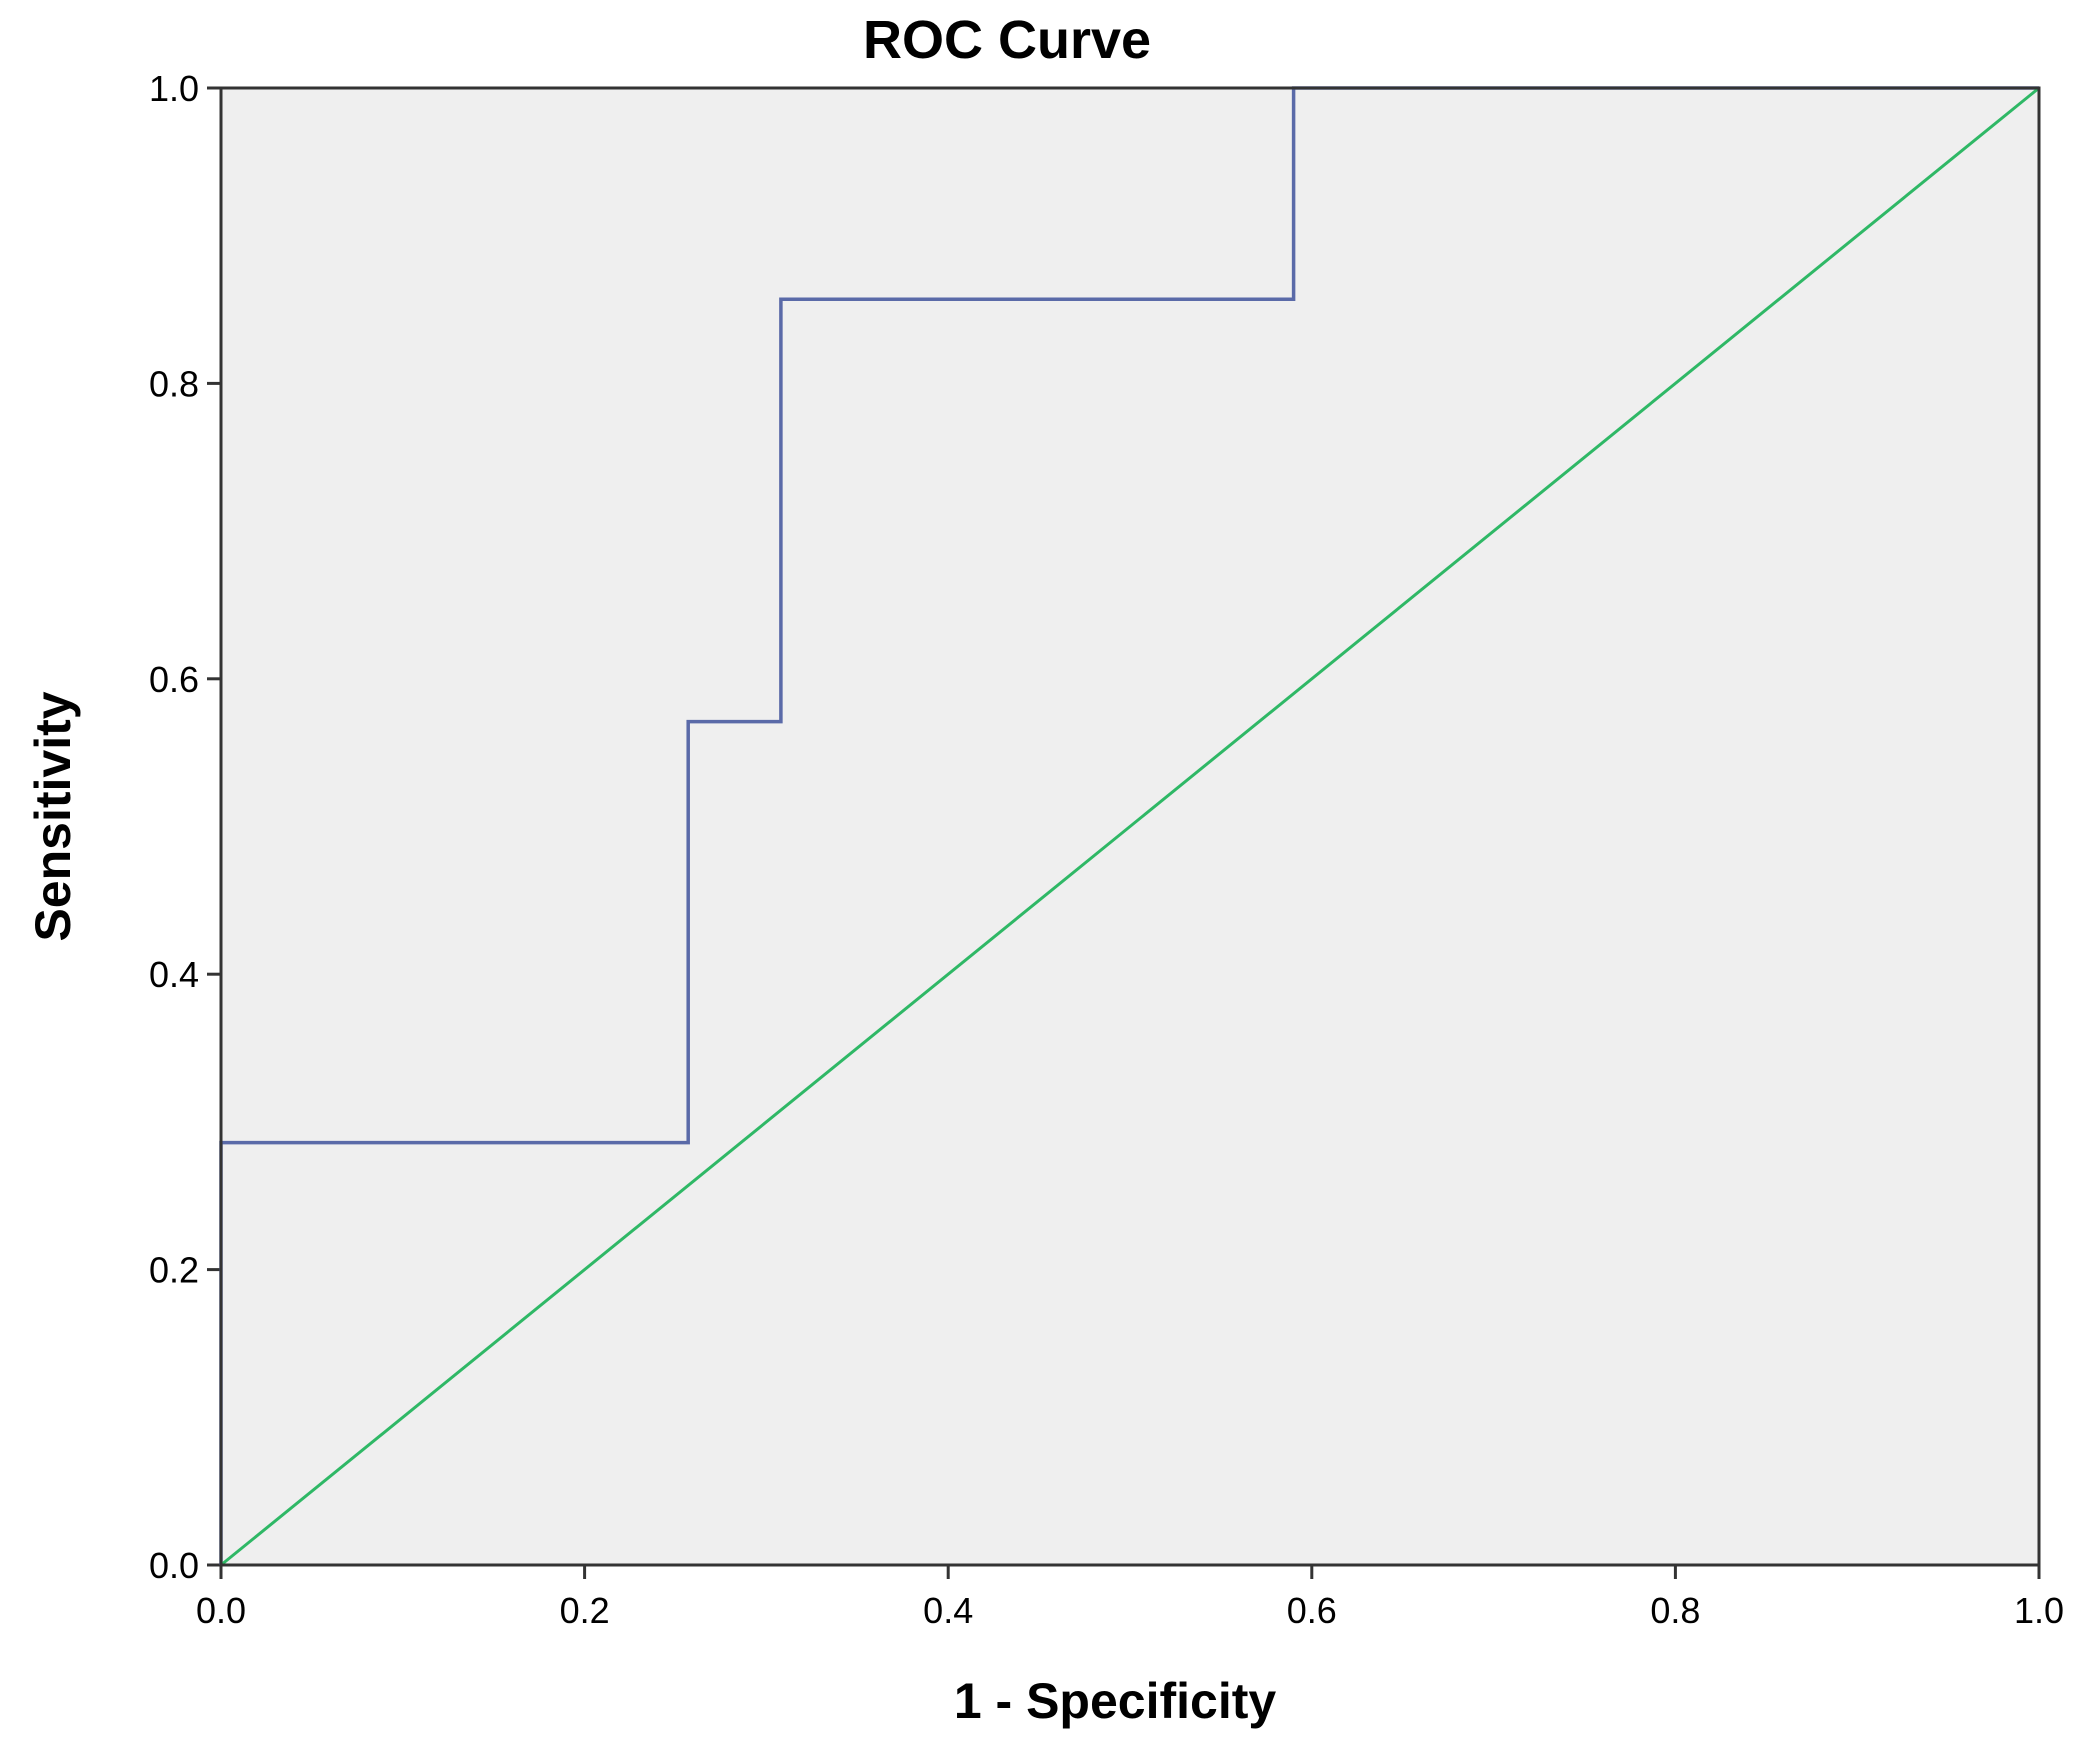 This screenshot has width=2079, height=1740. Describe the element at coordinates (2039, 1610) in the screenshot. I see `x-tick-label: 1.0` at that location.